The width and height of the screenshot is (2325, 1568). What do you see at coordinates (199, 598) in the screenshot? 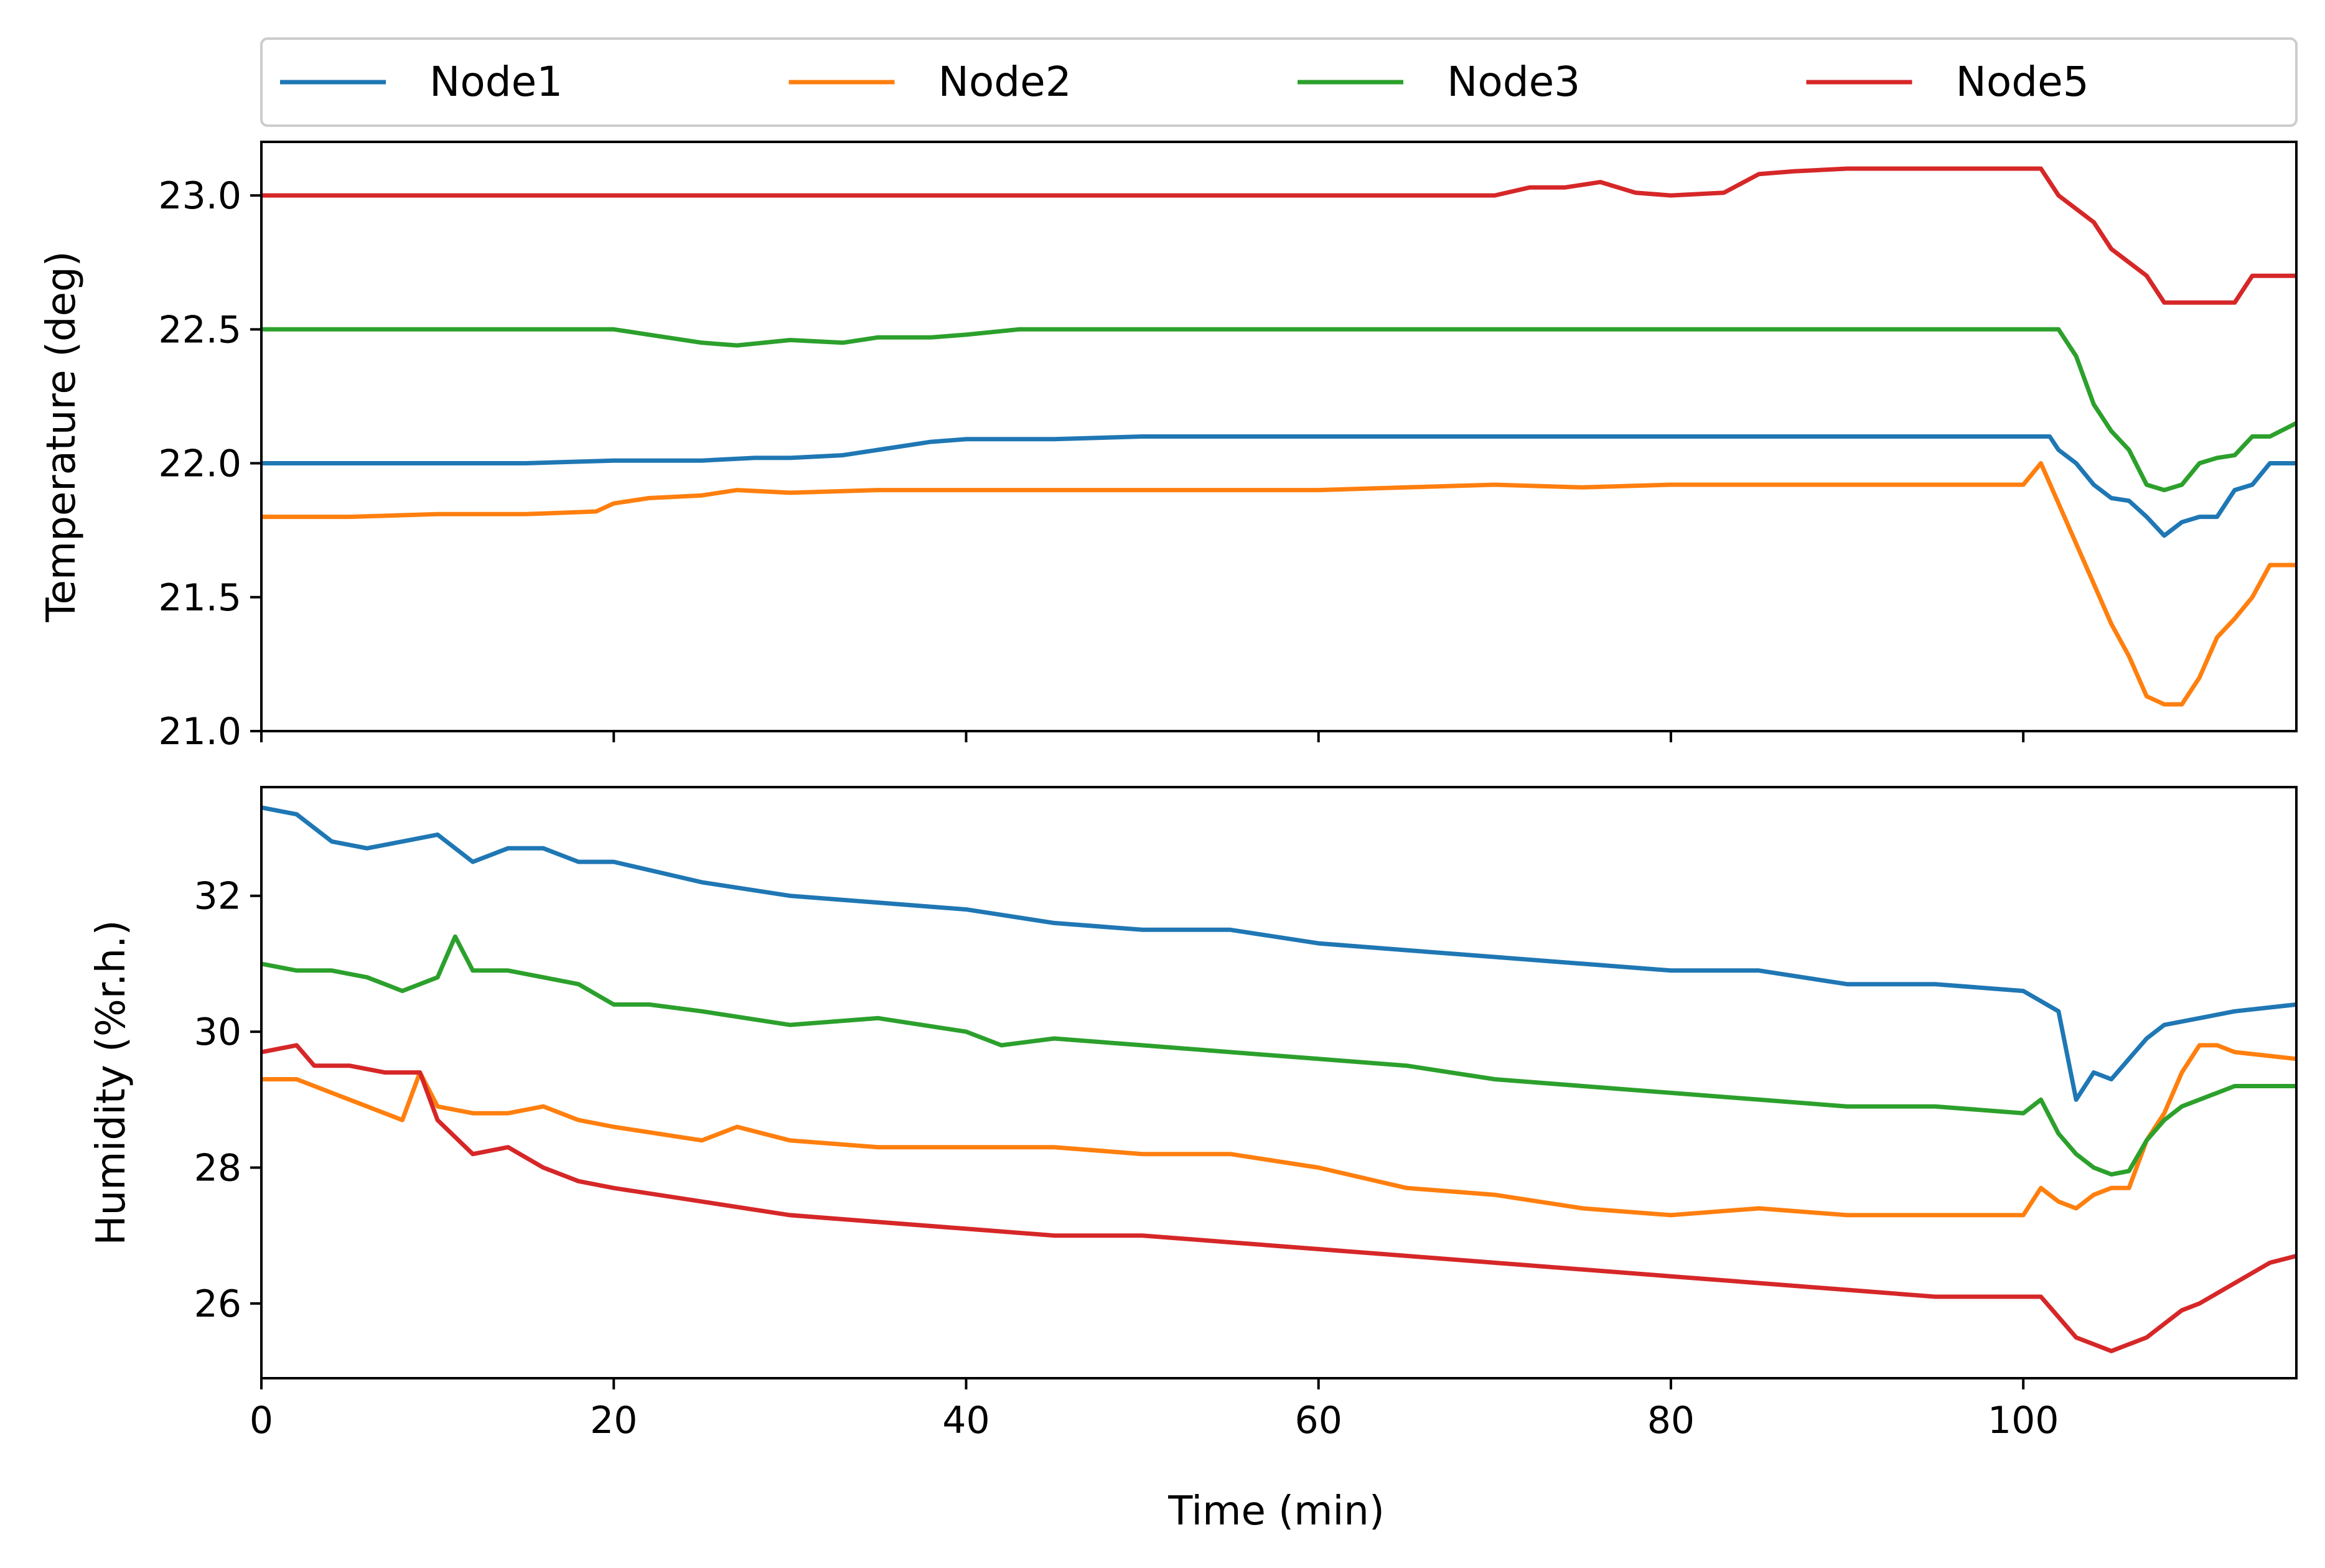
I see `temperature-y-tick-label: 21.5` at bounding box center [199, 598].